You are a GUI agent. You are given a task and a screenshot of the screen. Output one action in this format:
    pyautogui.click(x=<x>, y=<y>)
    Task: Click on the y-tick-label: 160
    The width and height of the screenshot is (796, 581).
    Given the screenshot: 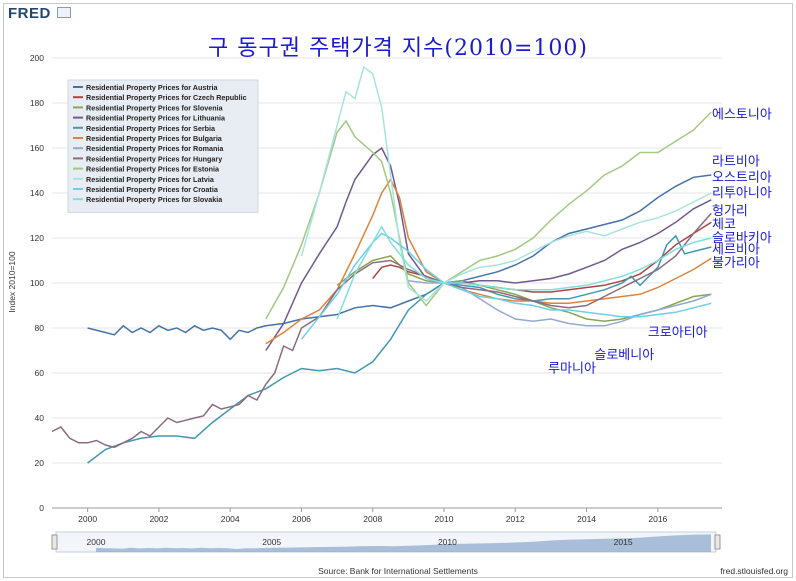 What is the action you would take?
    pyautogui.click(x=37, y=148)
    